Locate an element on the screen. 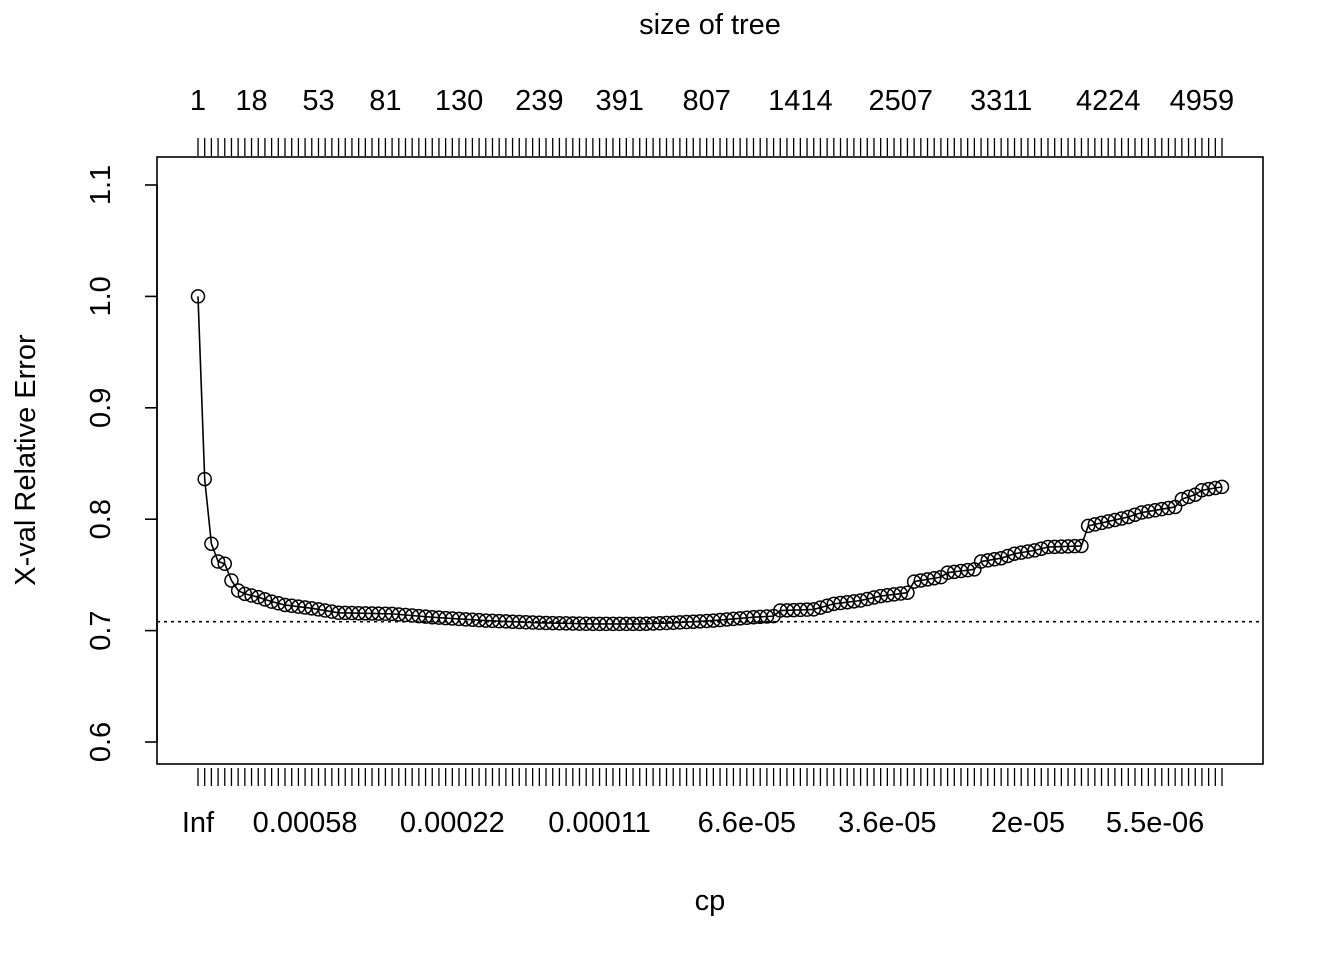  top-tick-label: 2507 is located at coordinates (900, 101).